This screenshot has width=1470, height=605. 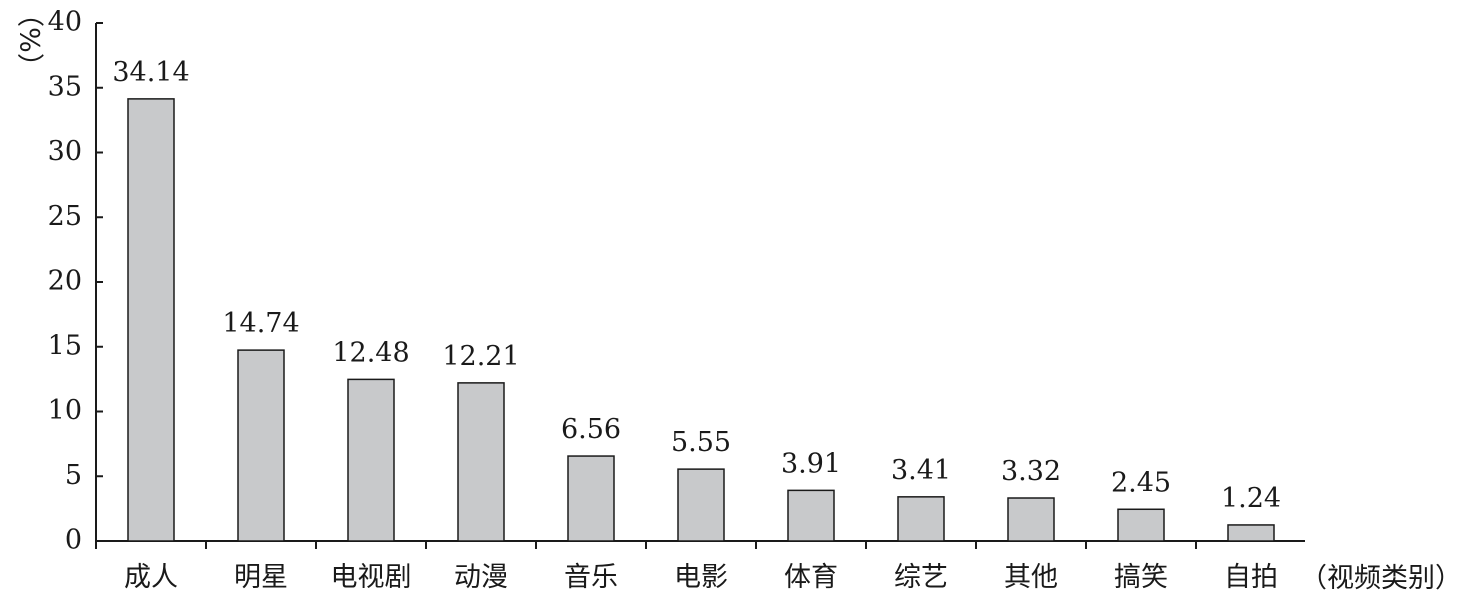 What do you see at coordinates (1141, 482) in the screenshot?
I see `data-label: 2.45` at bounding box center [1141, 482].